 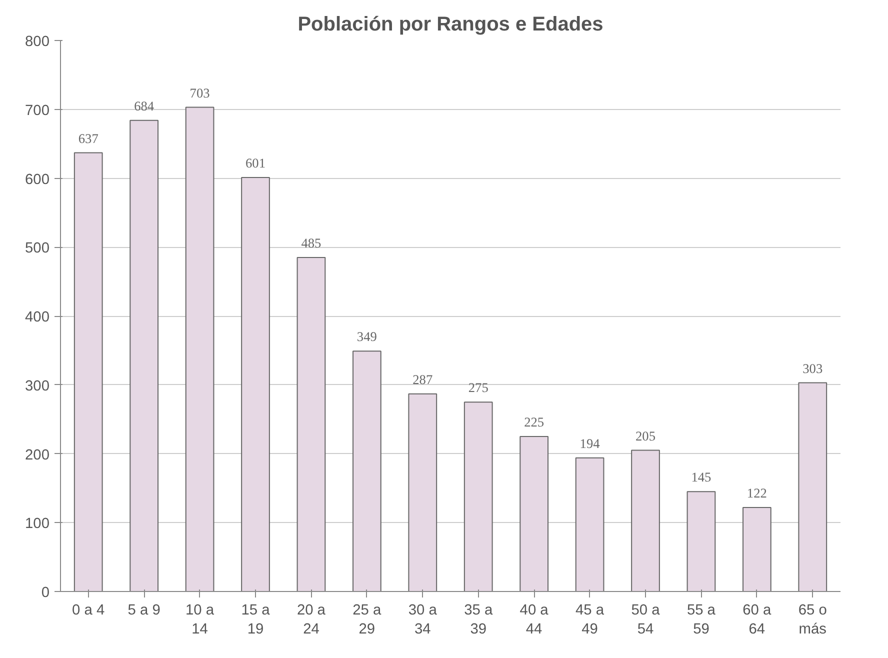 What do you see at coordinates (311, 242) in the screenshot?
I see `data-label: 485` at bounding box center [311, 242].